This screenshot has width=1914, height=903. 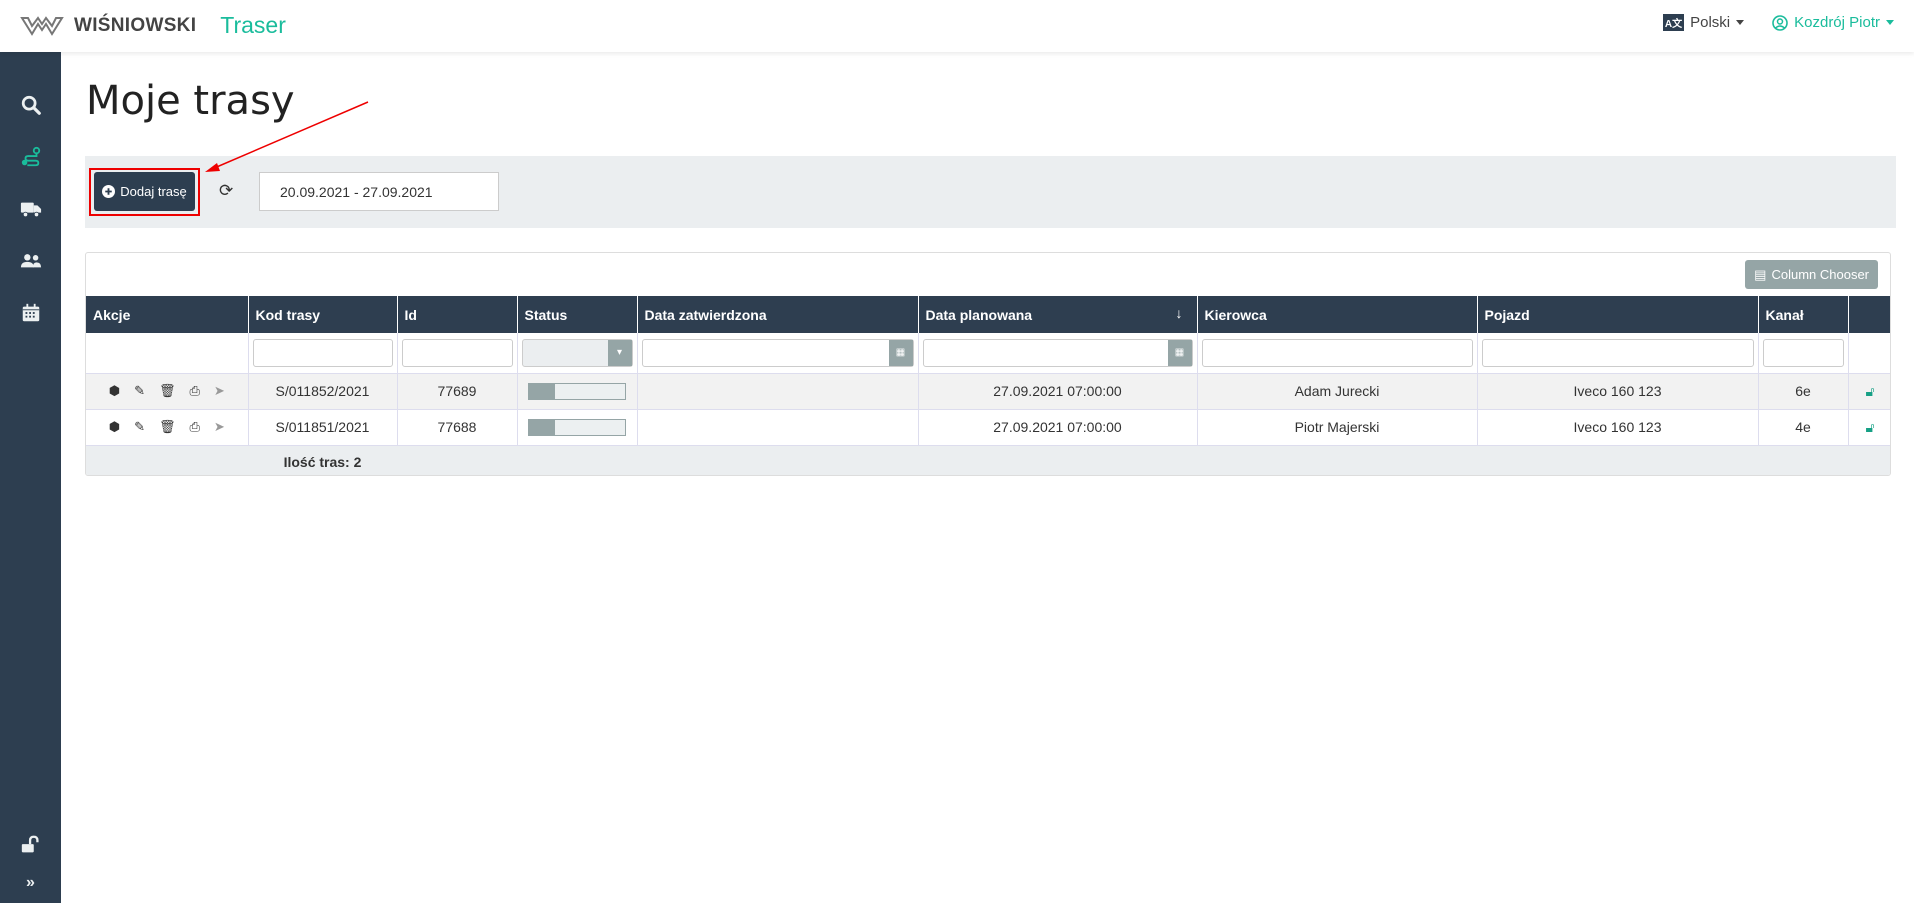 I want to click on translate-icon: A文, so click(x=1673, y=22).